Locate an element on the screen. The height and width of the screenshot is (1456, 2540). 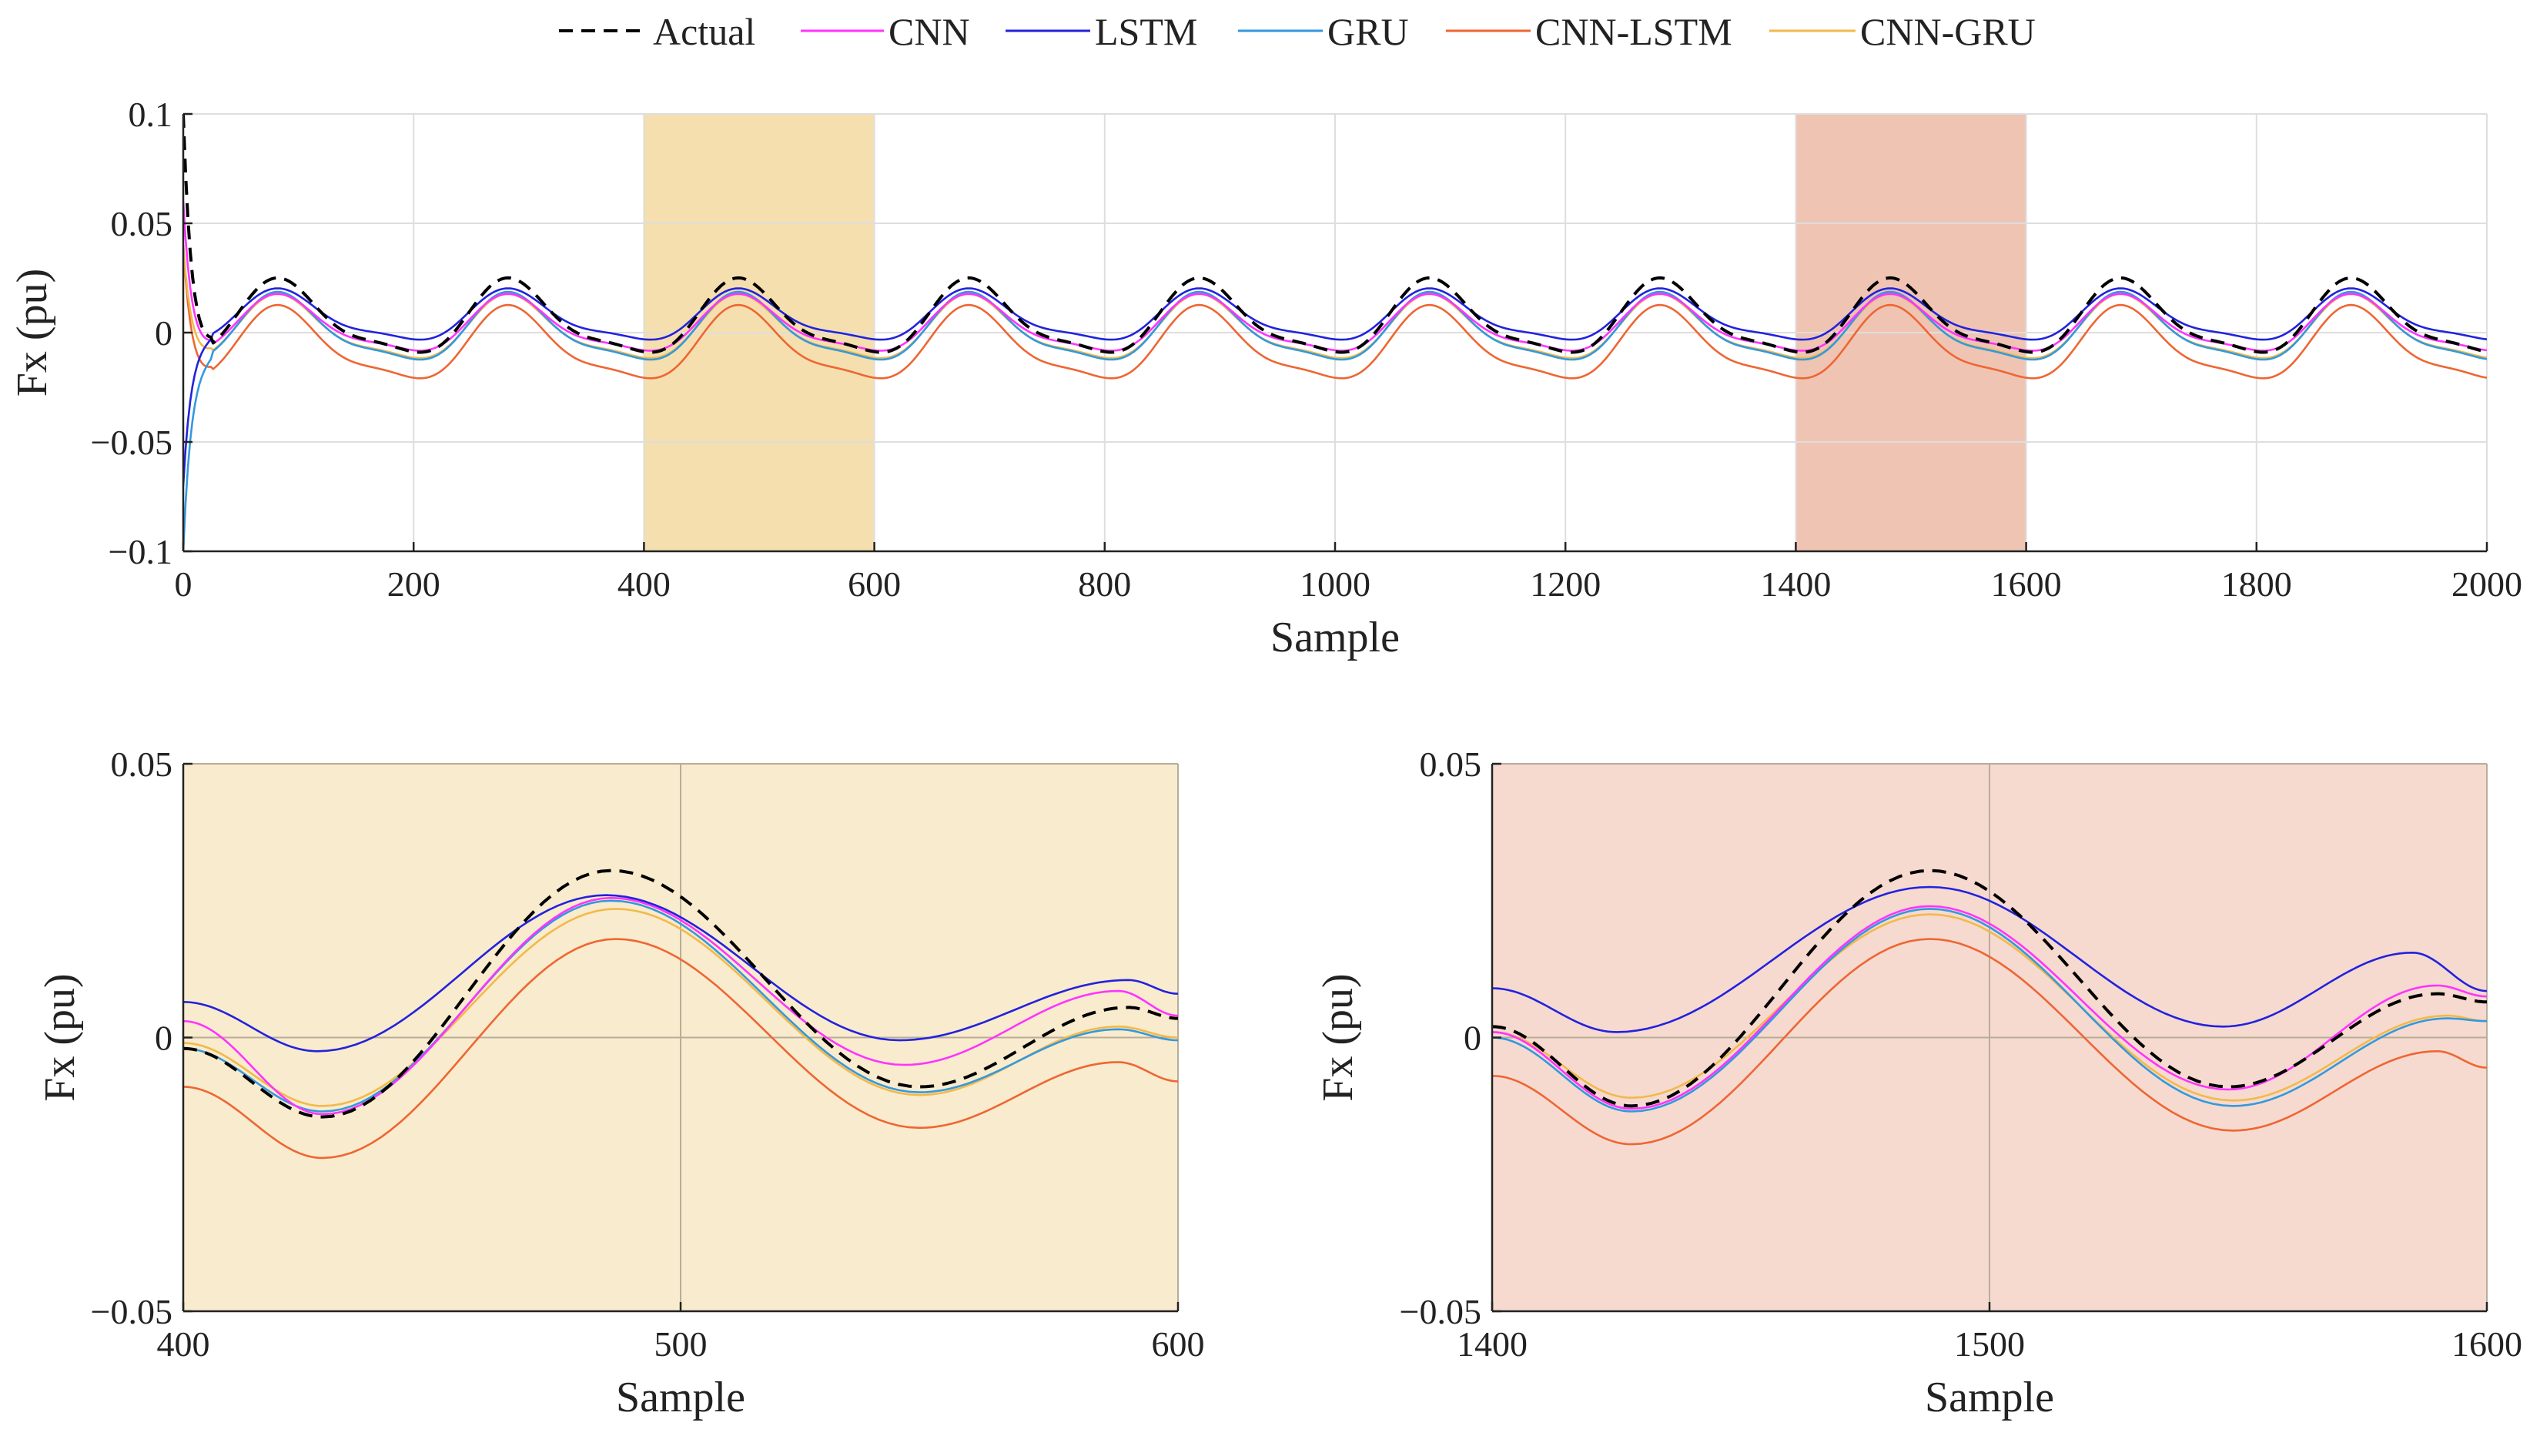
series-line-gru is located at coordinates (1989, 1011).